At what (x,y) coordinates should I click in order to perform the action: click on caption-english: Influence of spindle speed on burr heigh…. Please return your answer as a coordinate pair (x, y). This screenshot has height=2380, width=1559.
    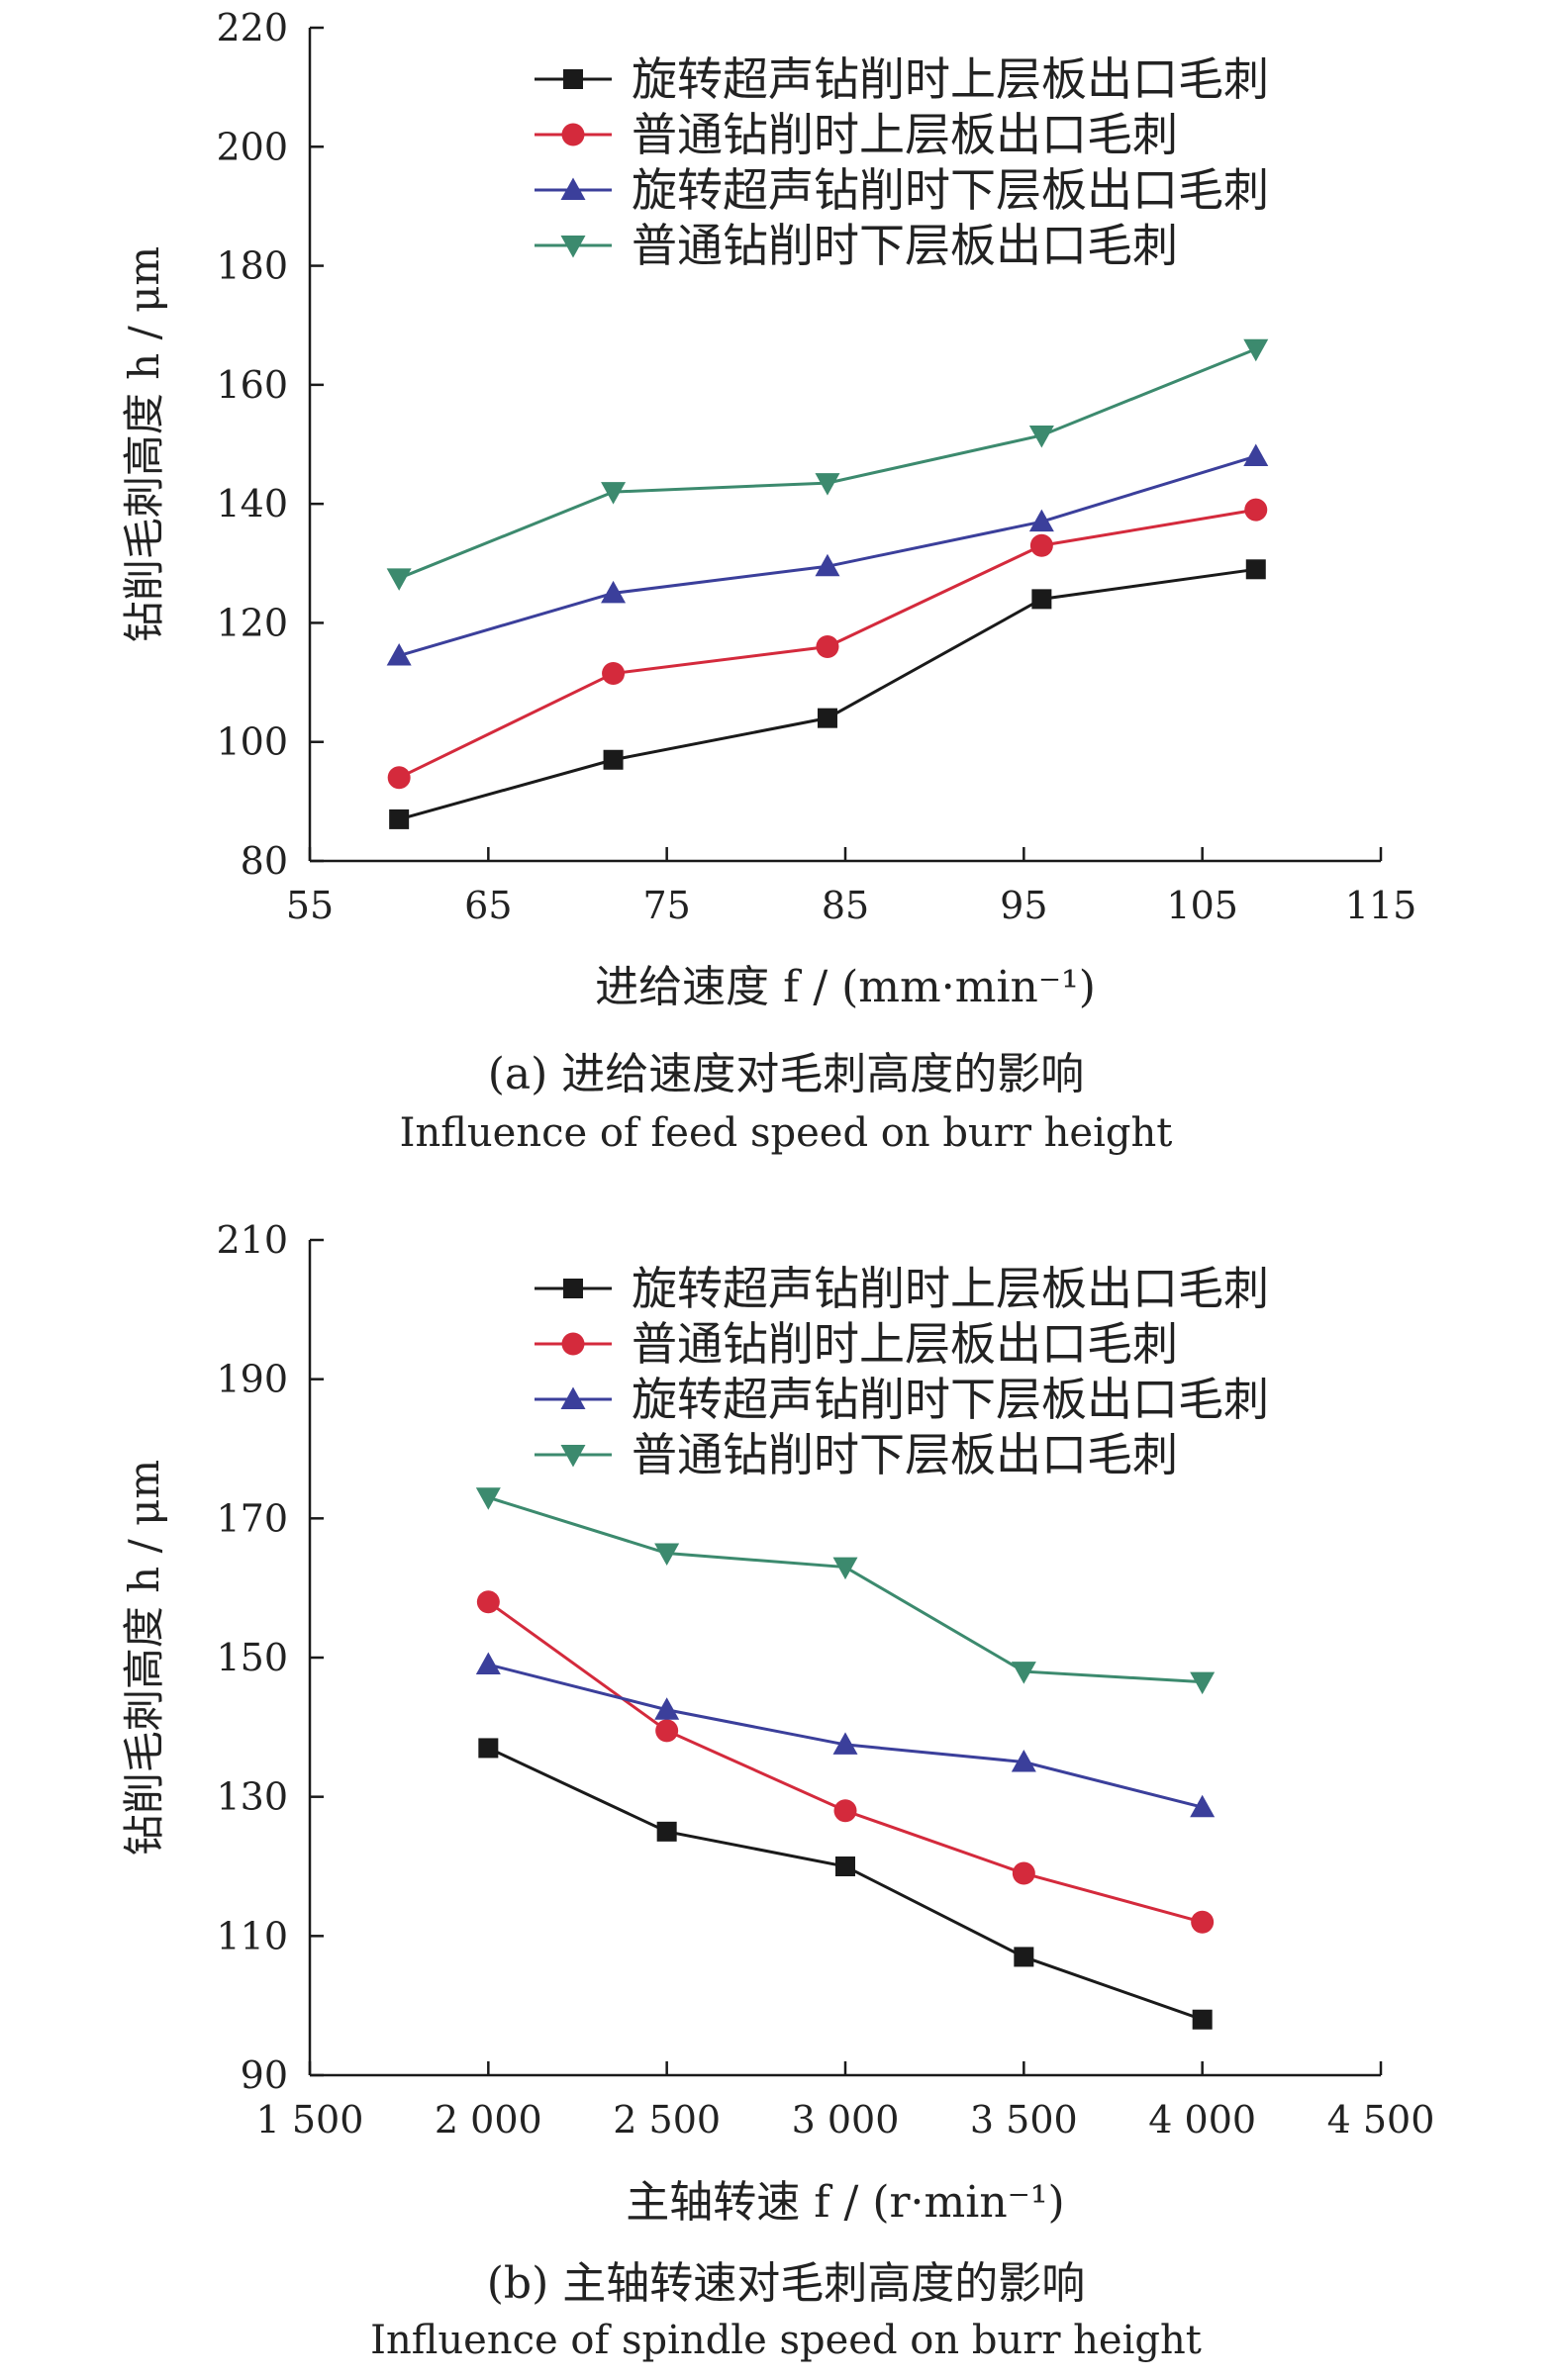
    Looking at the image, I should click on (786, 2340).